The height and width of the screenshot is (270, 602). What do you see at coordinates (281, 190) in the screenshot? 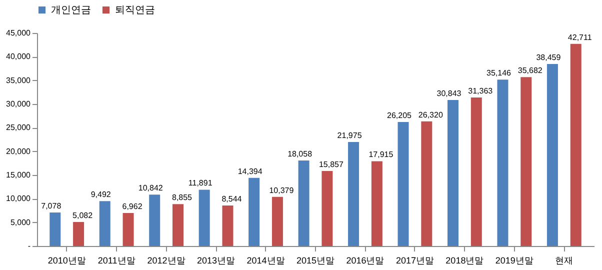
I see `data-label: 10,379` at bounding box center [281, 190].